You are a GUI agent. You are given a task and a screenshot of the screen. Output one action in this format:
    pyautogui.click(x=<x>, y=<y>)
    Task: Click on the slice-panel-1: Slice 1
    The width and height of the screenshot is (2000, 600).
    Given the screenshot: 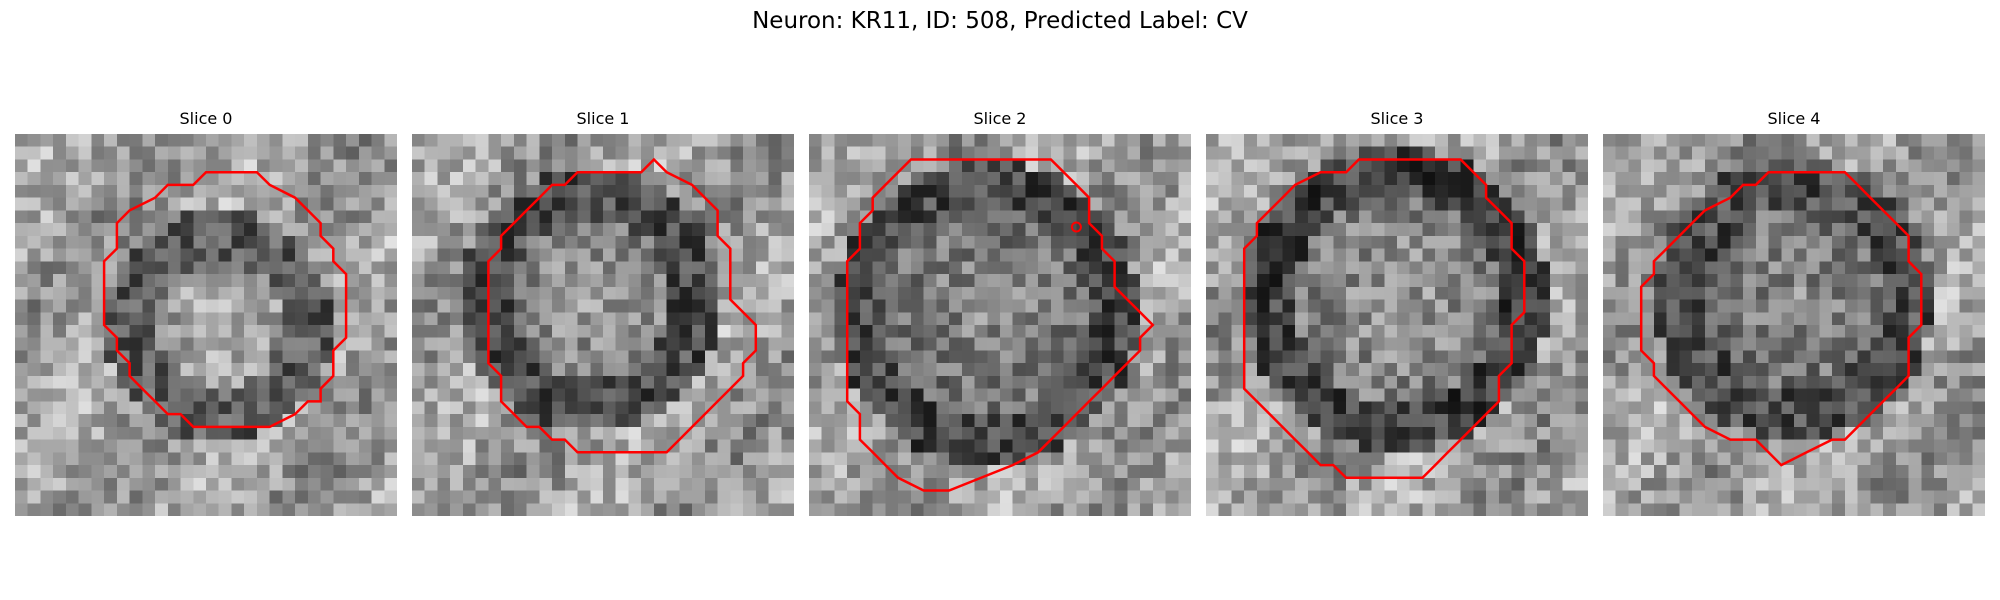 What is the action you would take?
    pyautogui.click(x=603, y=312)
    